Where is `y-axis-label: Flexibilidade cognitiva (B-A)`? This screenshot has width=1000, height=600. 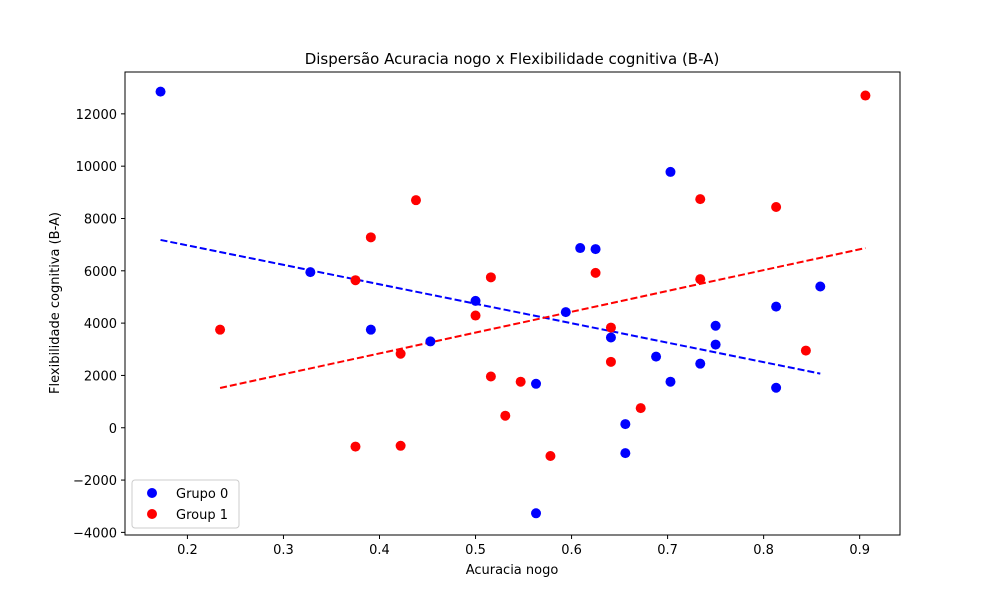
y-axis-label: Flexibilidade cognitiva (B-A) is located at coordinates (55, 303).